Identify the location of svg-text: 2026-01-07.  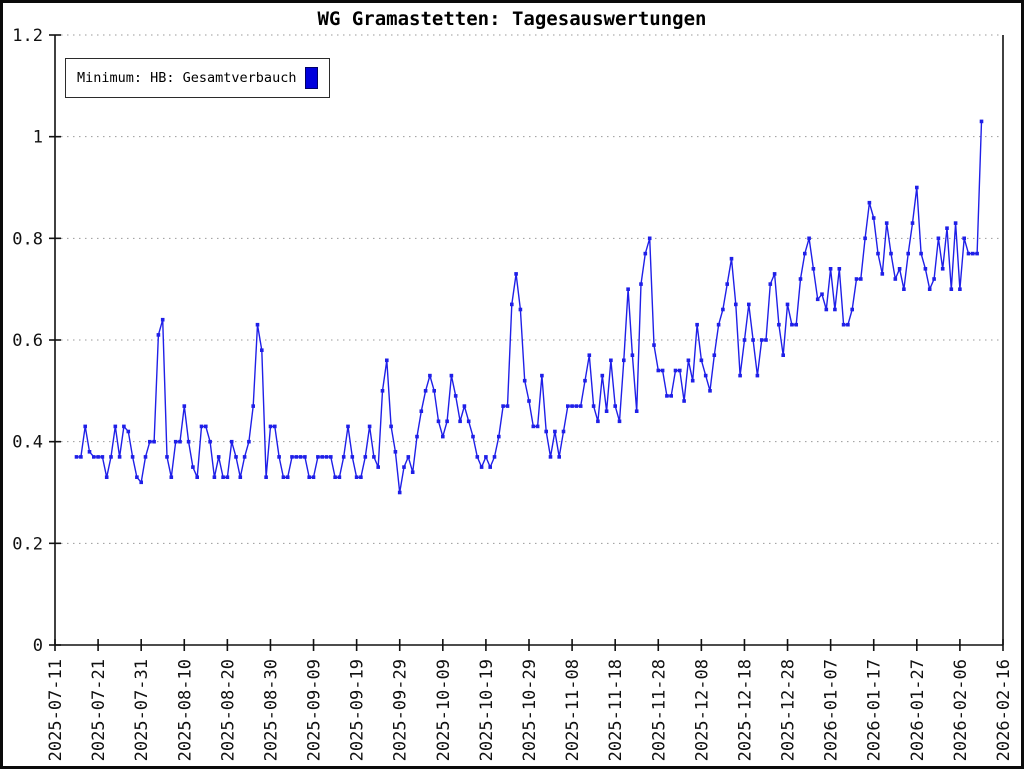
(832, 710).